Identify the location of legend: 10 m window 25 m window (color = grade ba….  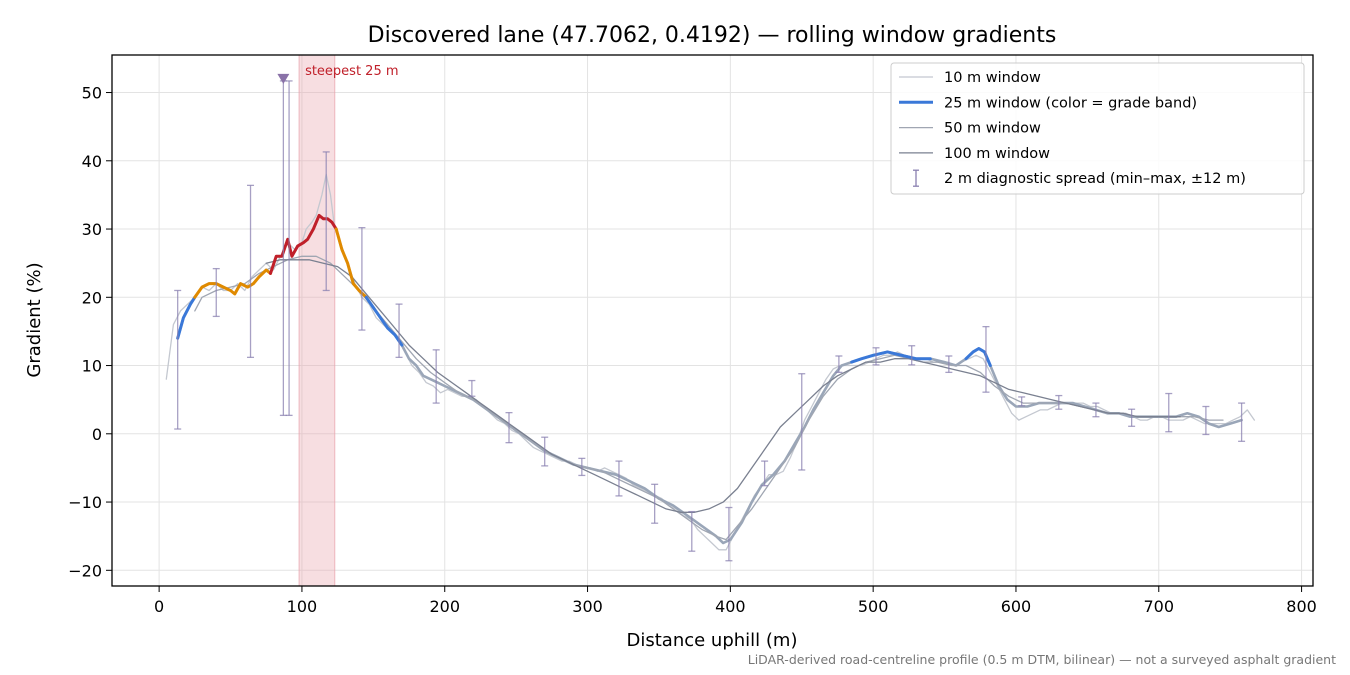
(1097, 128).